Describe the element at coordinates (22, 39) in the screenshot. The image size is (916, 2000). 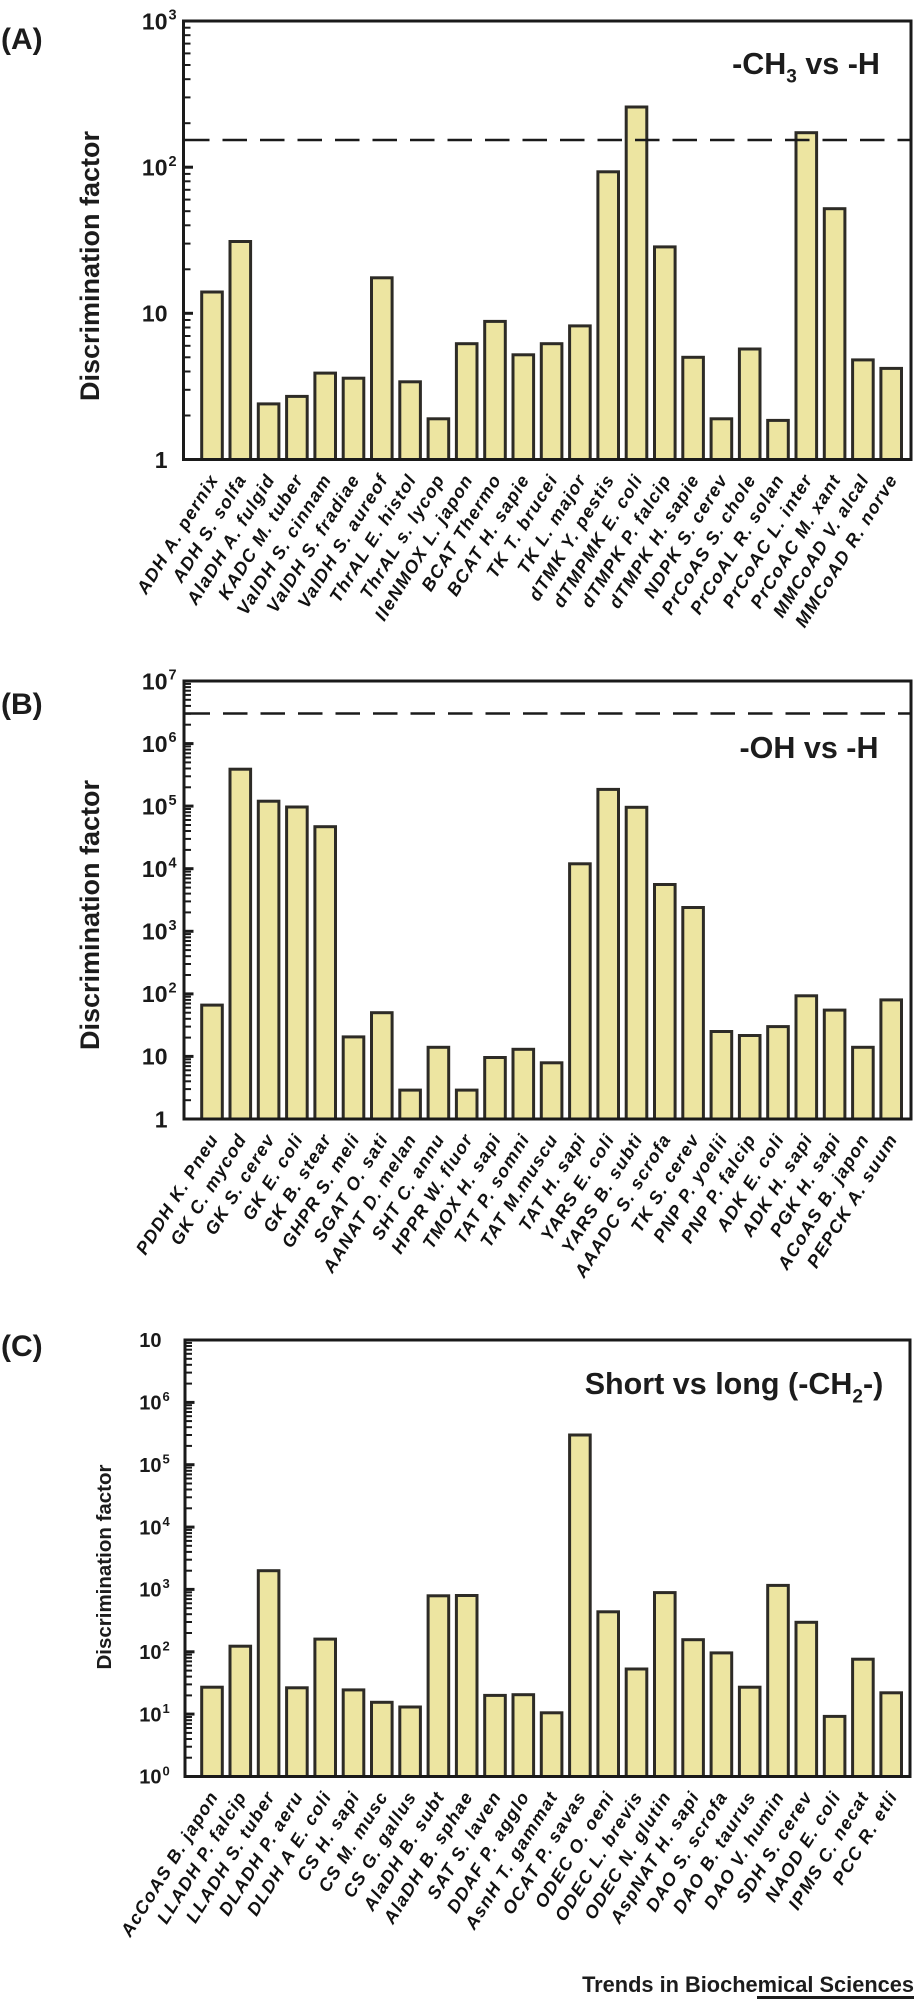
I see `svg-text: (A)` at that location.